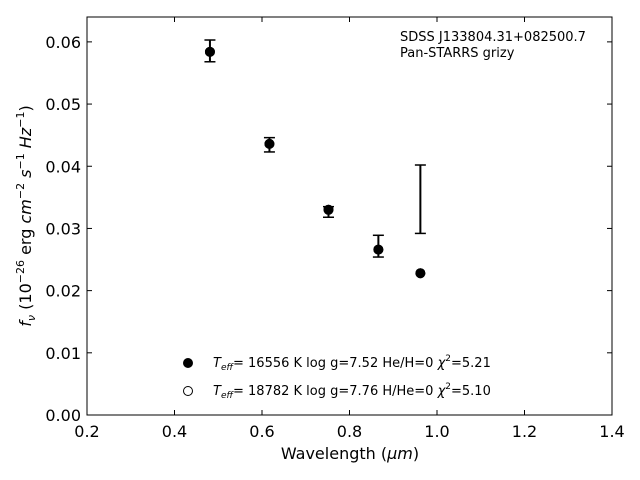 The height and width of the screenshot is (480, 640). What do you see at coordinates (25, 242) in the screenshot?
I see `y-label-erg: erg` at bounding box center [25, 242].